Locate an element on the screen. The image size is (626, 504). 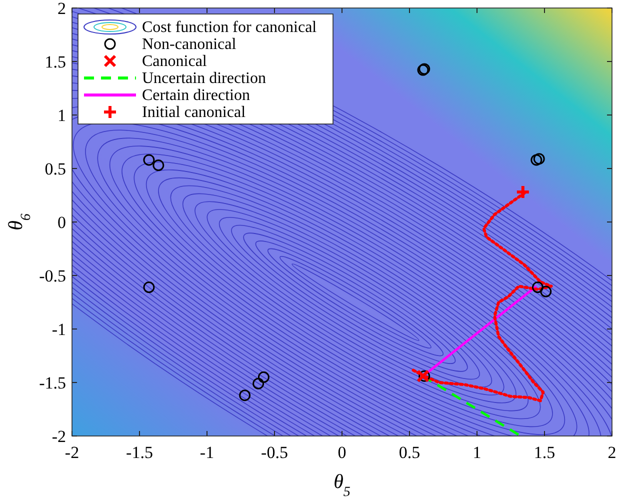
y-tick-label: -1.5 is located at coordinates (52, 383).